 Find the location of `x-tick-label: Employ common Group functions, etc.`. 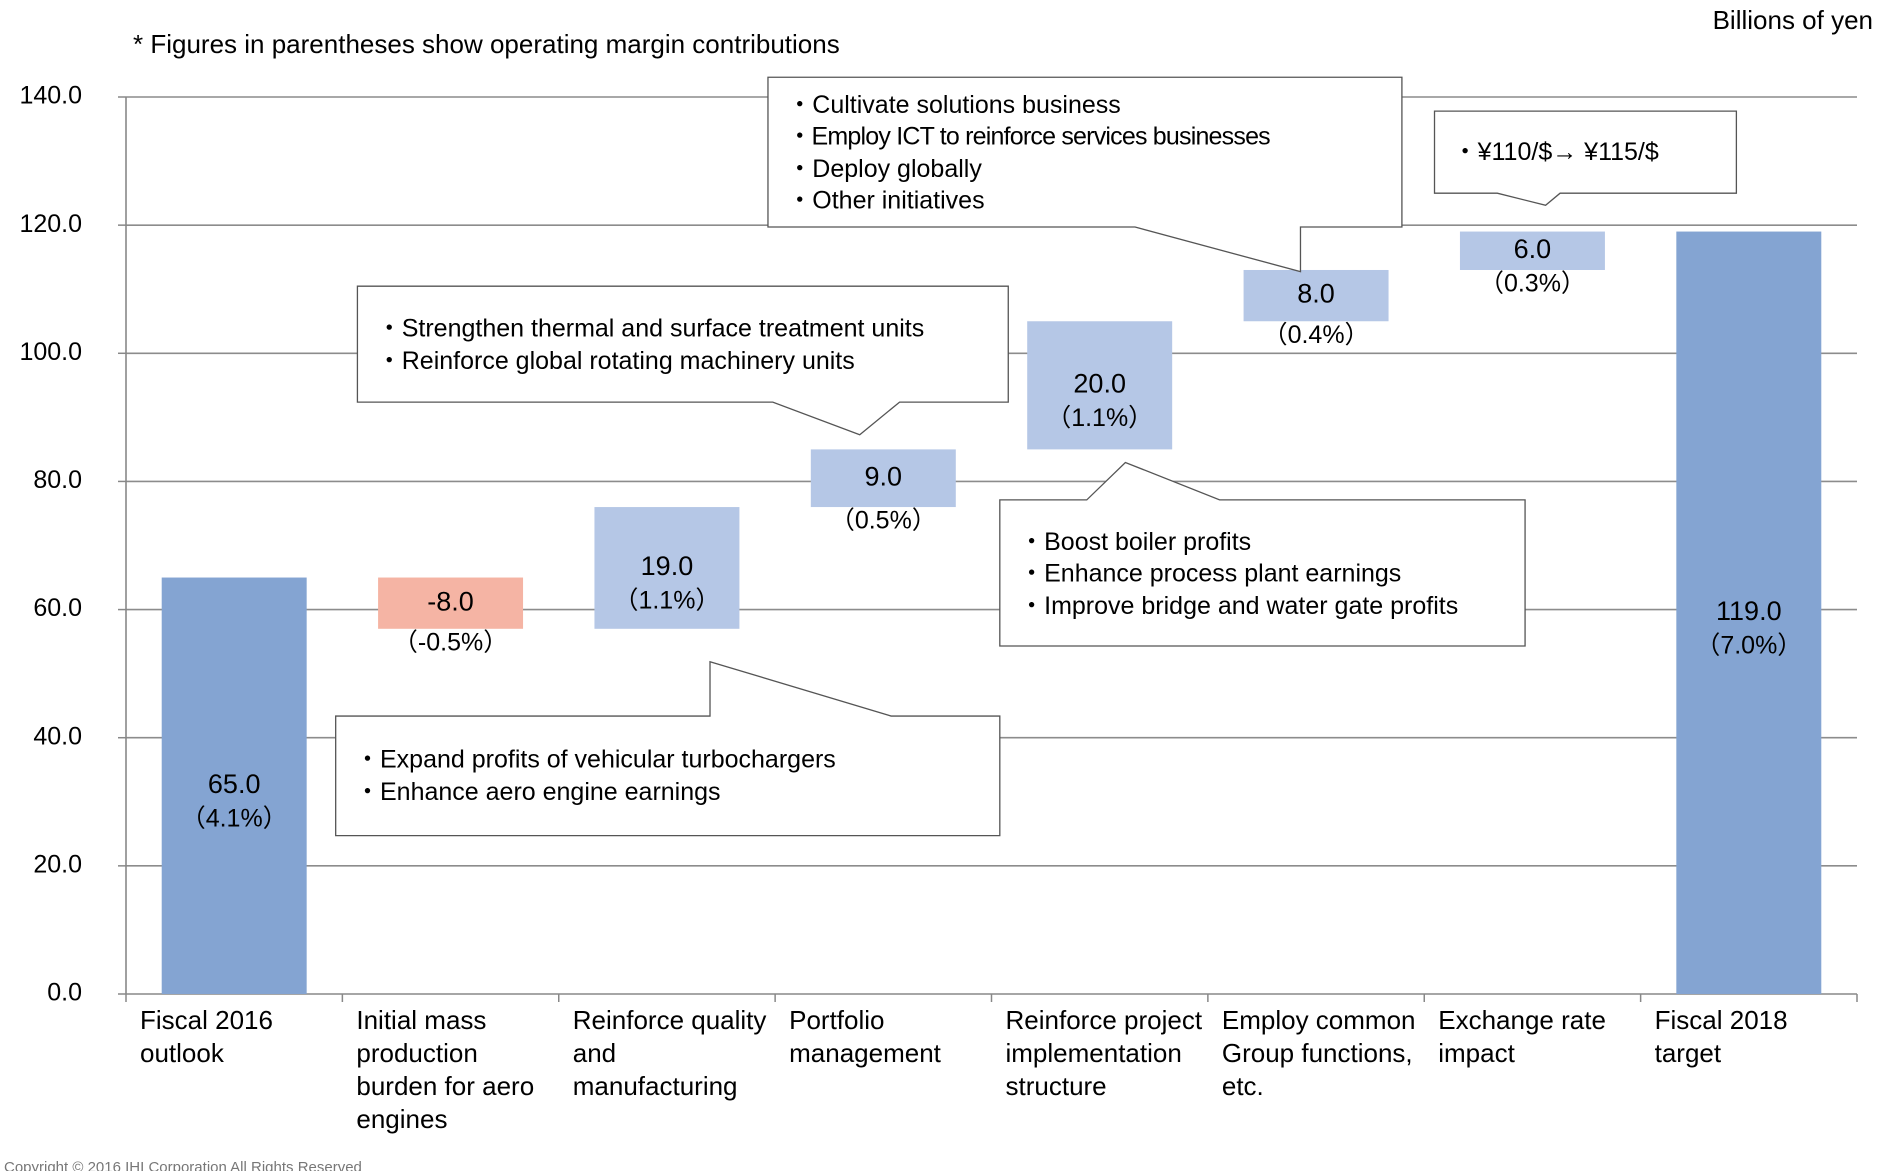

x-tick-label: Employ common Group functions, etc. is located at coordinates (1318, 1053).